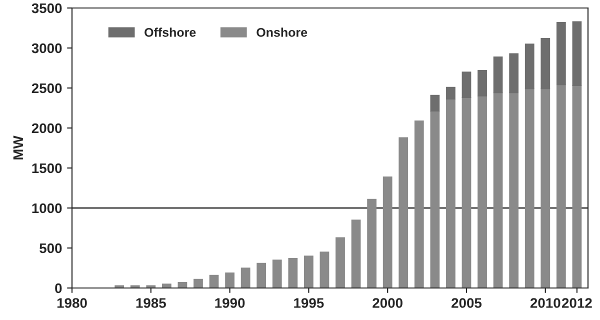  I want to click on x-tick-label: 1985, so click(151, 303).